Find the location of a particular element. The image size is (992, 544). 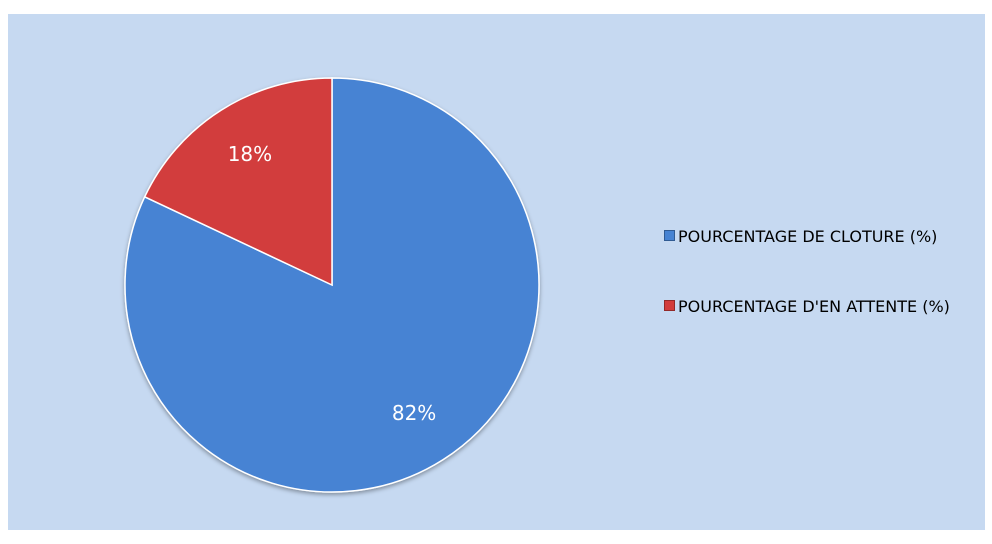

pie-slice is located at coordinates (238, 182).